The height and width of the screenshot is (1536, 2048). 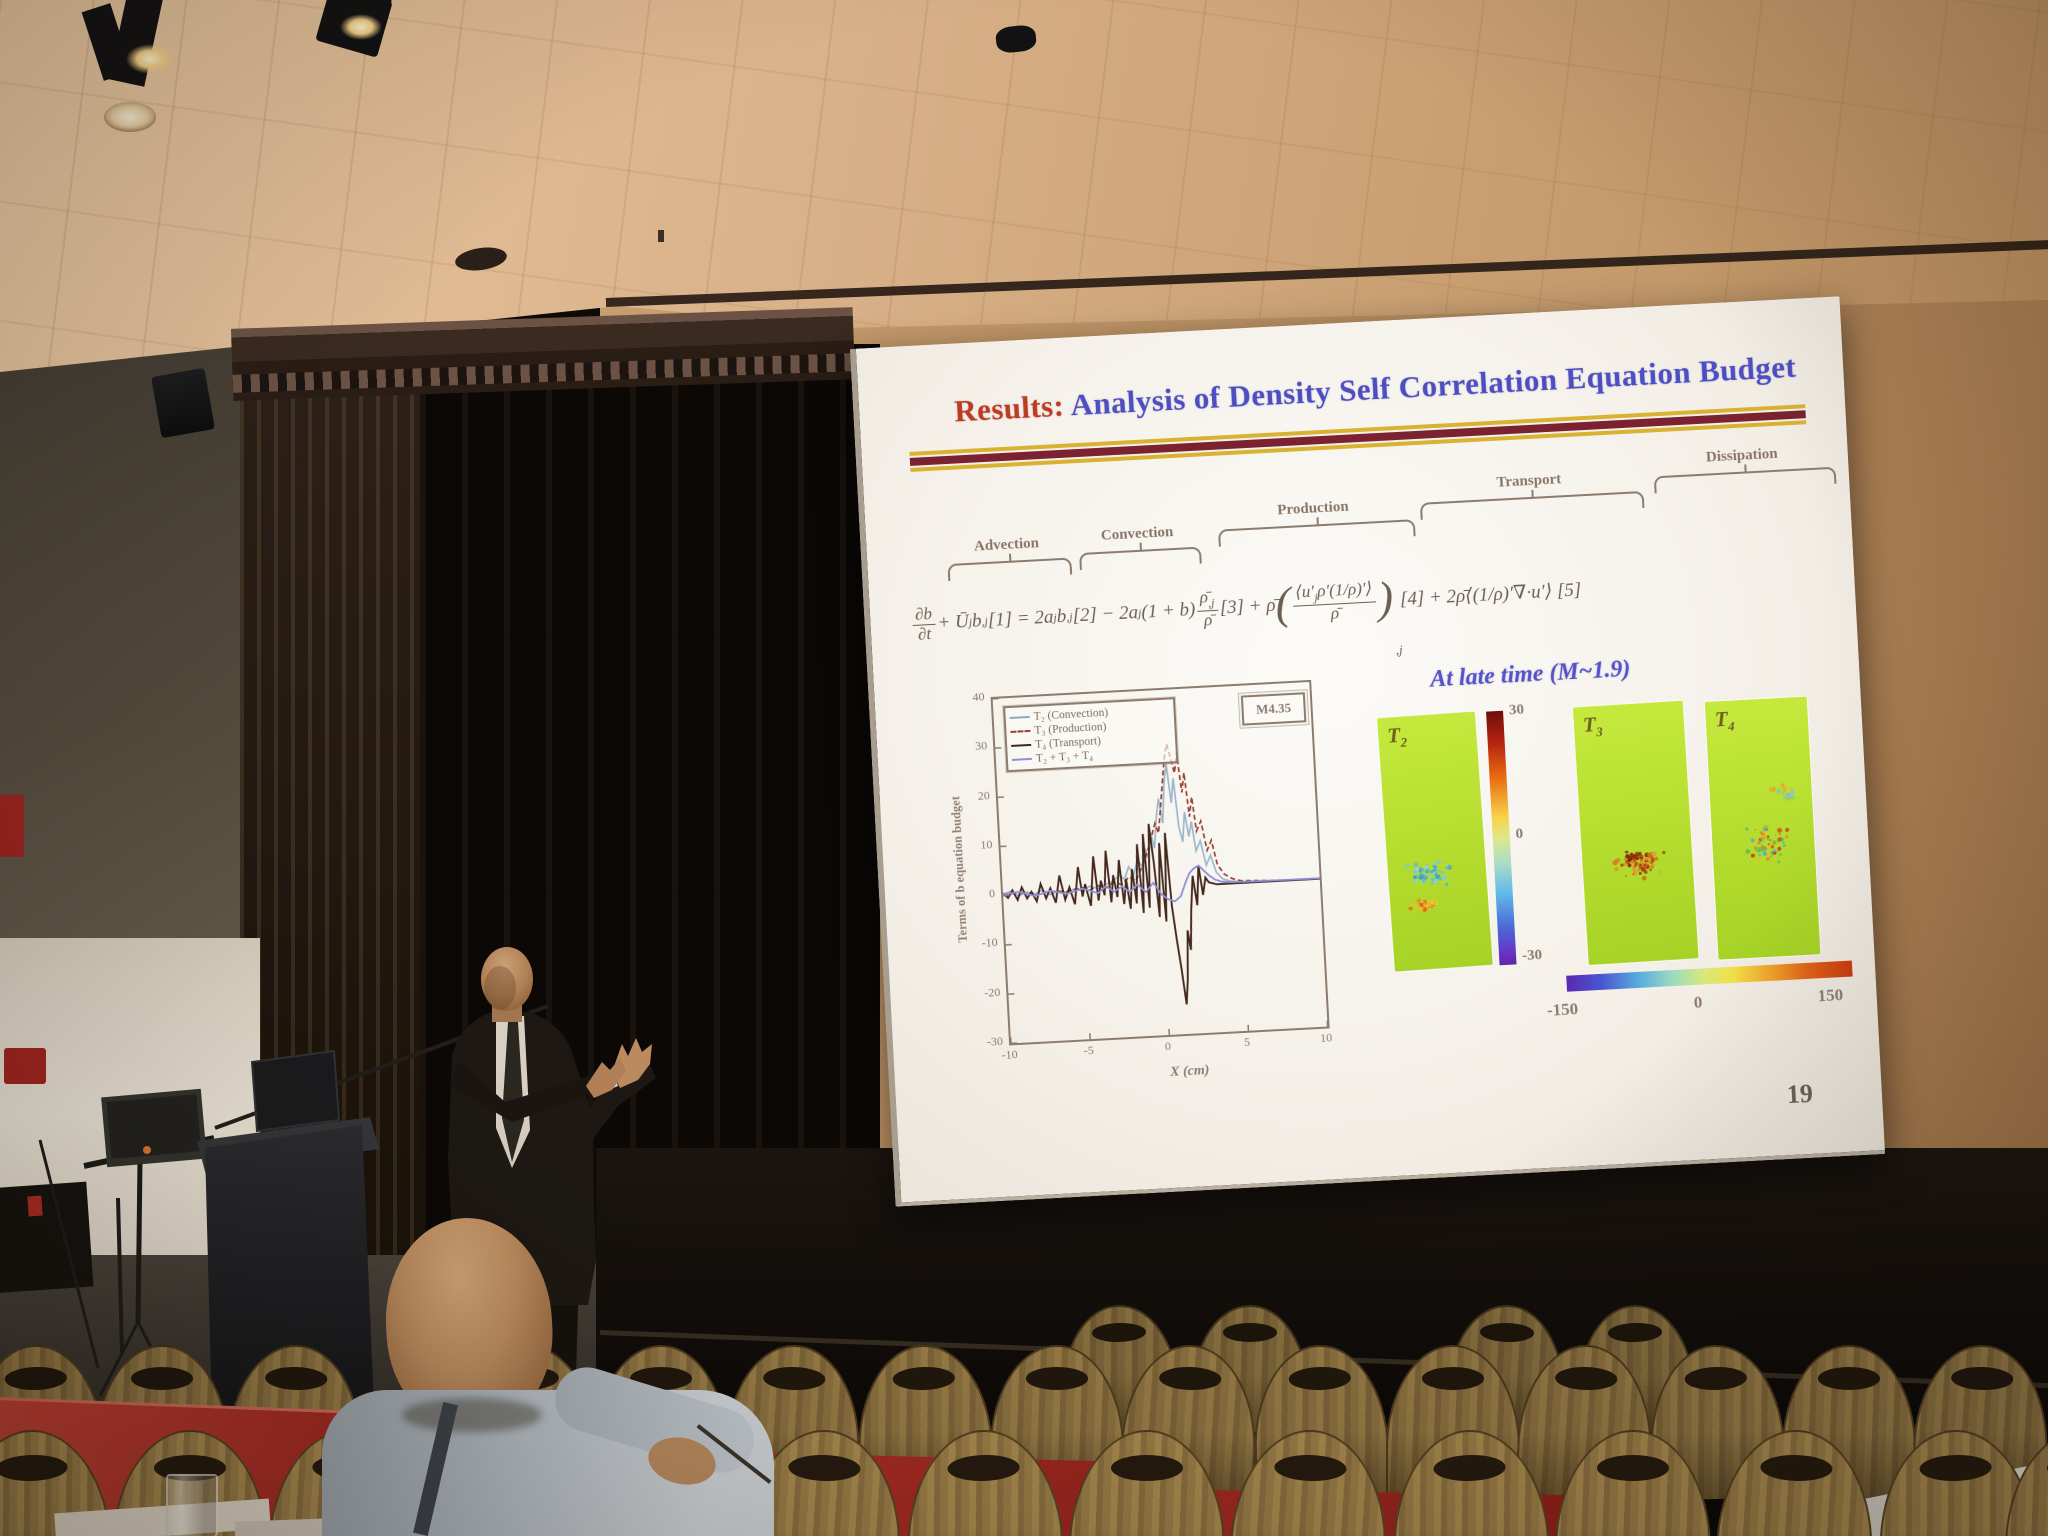 What do you see at coordinates (923, 615) in the screenshot?
I see `fraction-numerator: ∂b` at bounding box center [923, 615].